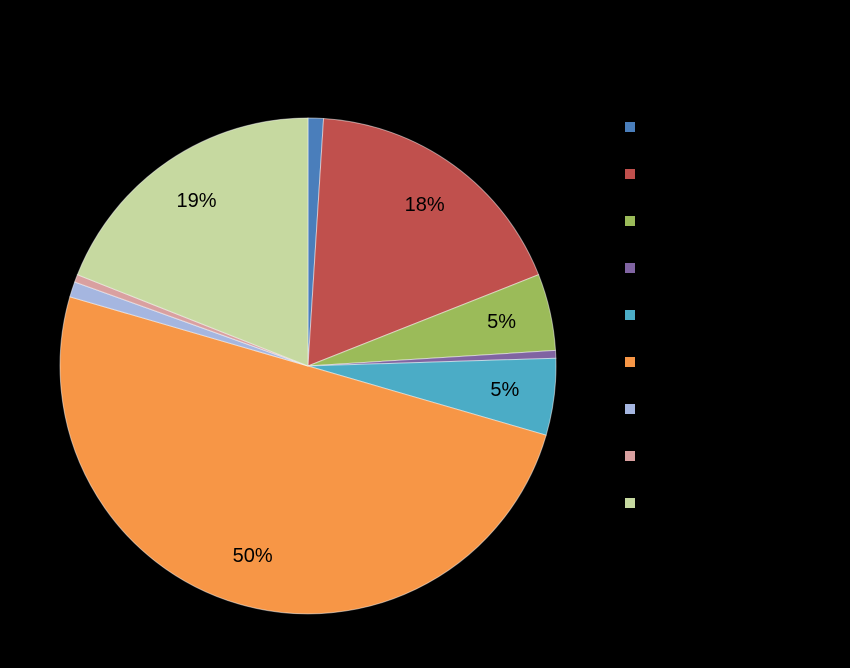  Describe the element at coordinates (253, 556) in the screenshot. I see `data-label: 50%` at that location.